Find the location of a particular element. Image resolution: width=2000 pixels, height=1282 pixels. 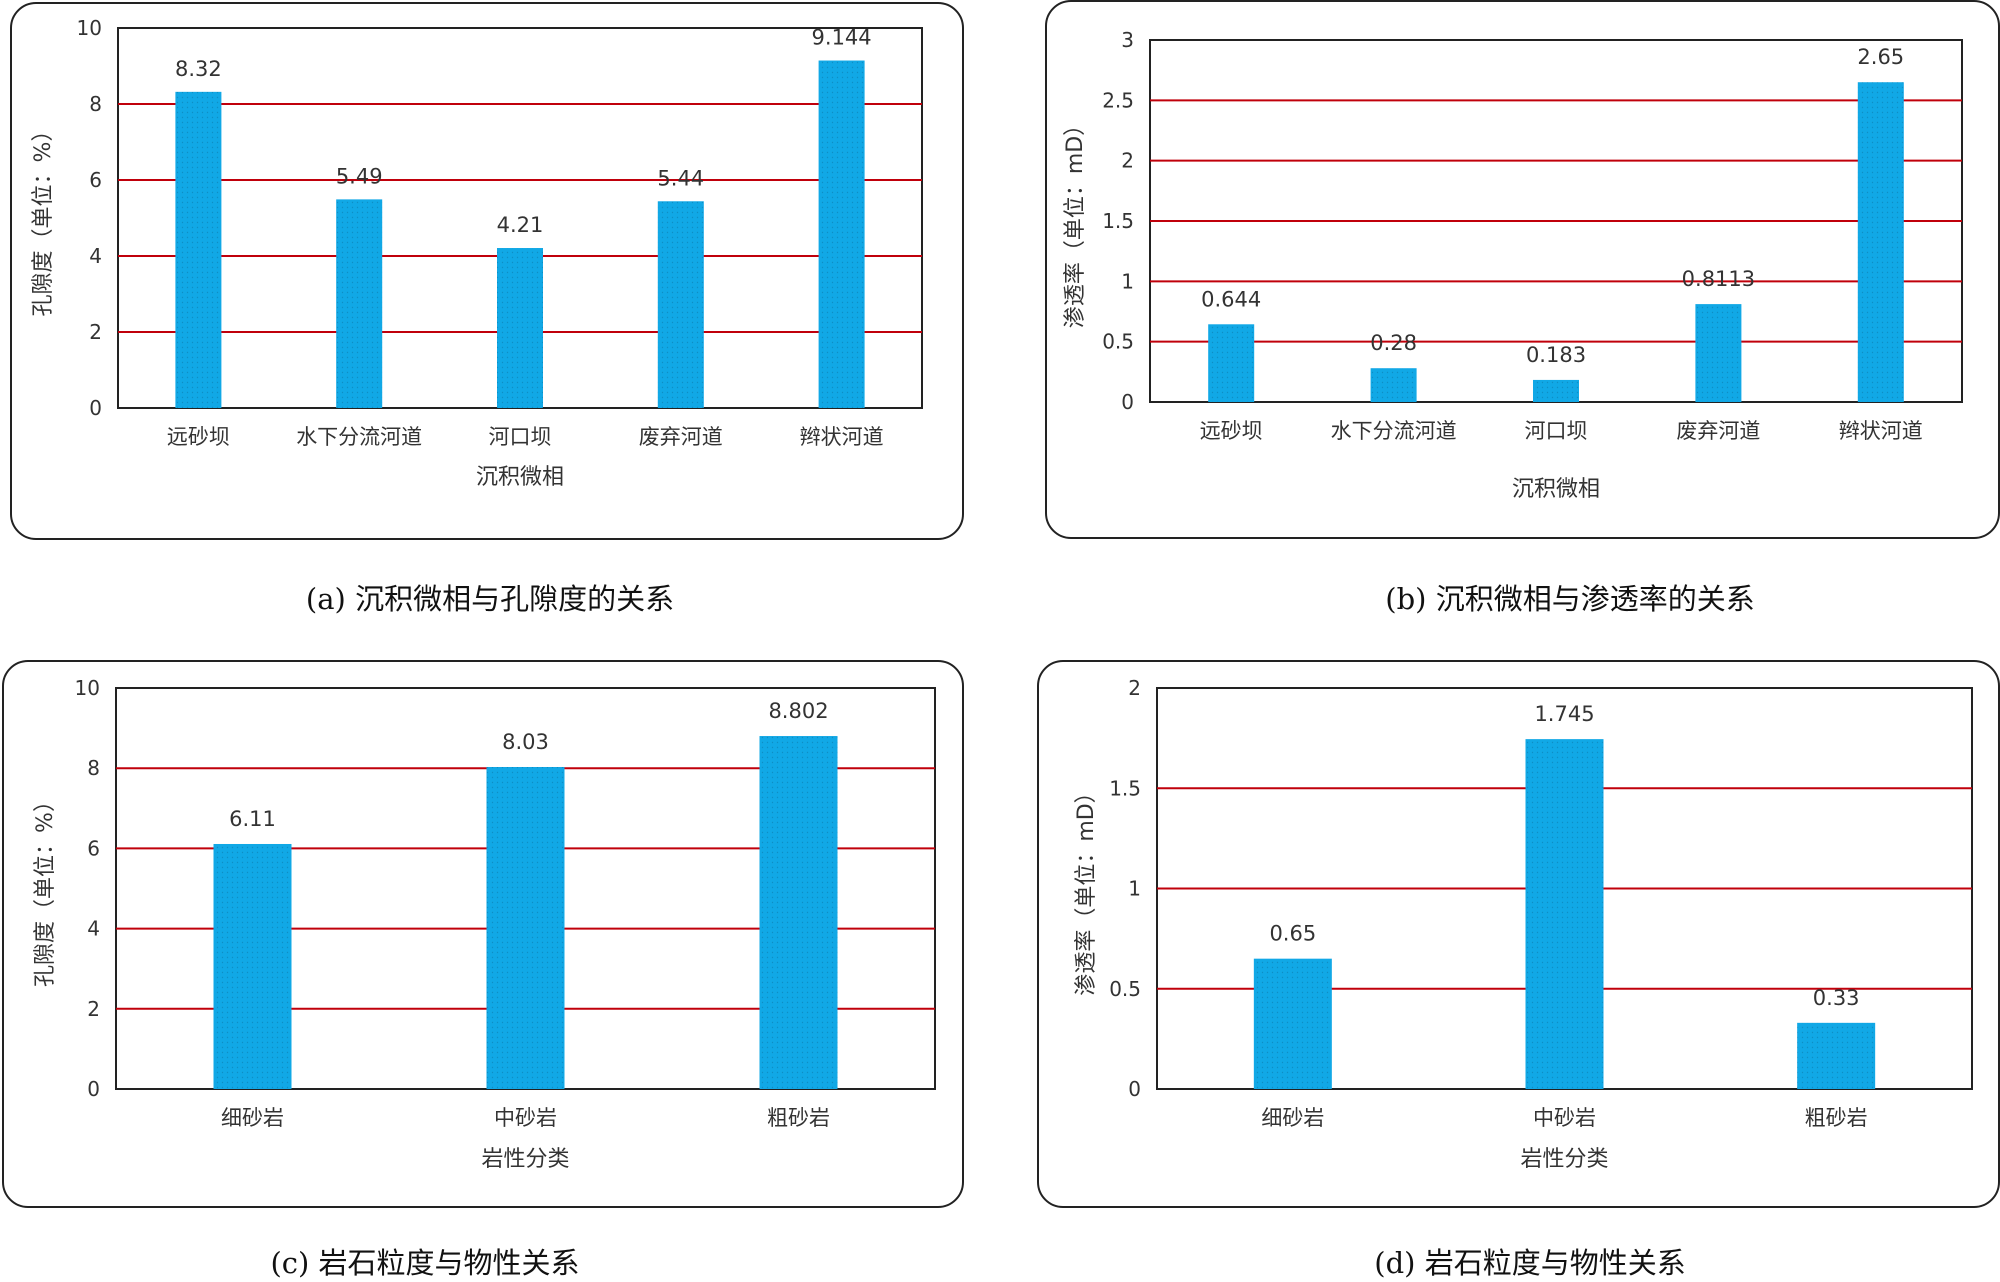

value-label: 0.33 is located at coordinates (1836, 998).